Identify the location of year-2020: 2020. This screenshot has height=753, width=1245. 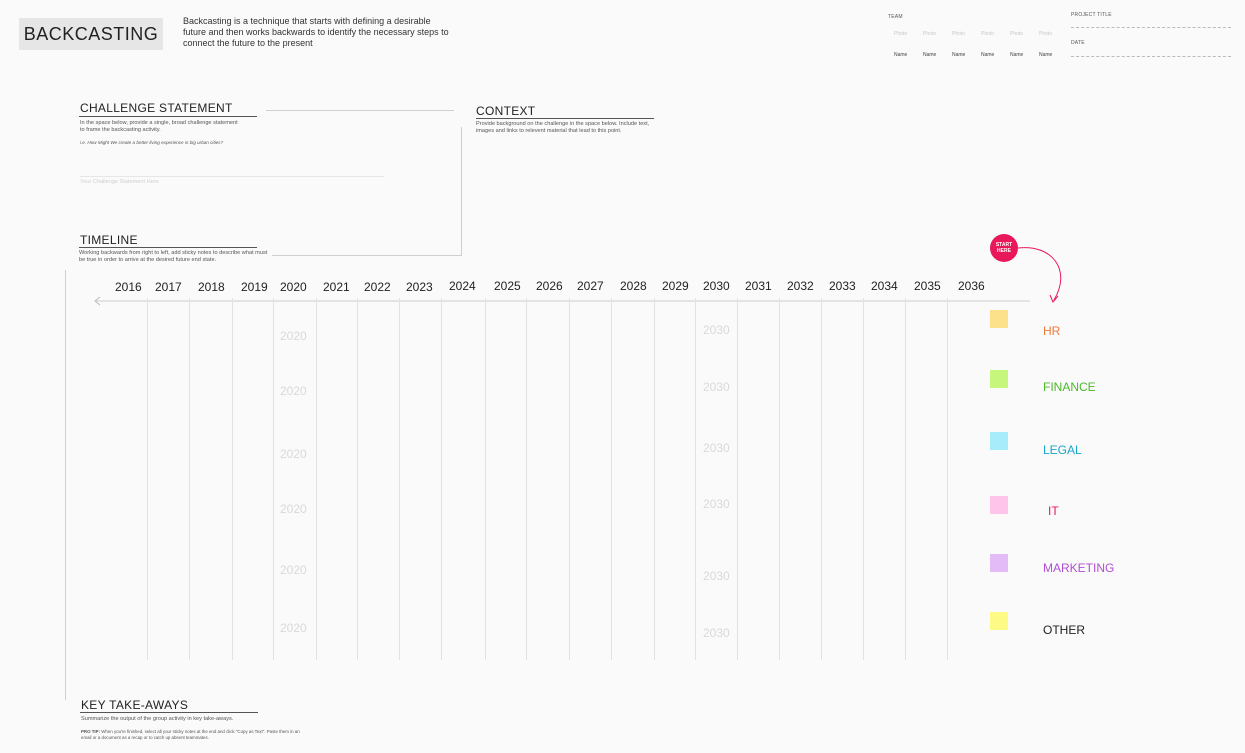
(293, 287).